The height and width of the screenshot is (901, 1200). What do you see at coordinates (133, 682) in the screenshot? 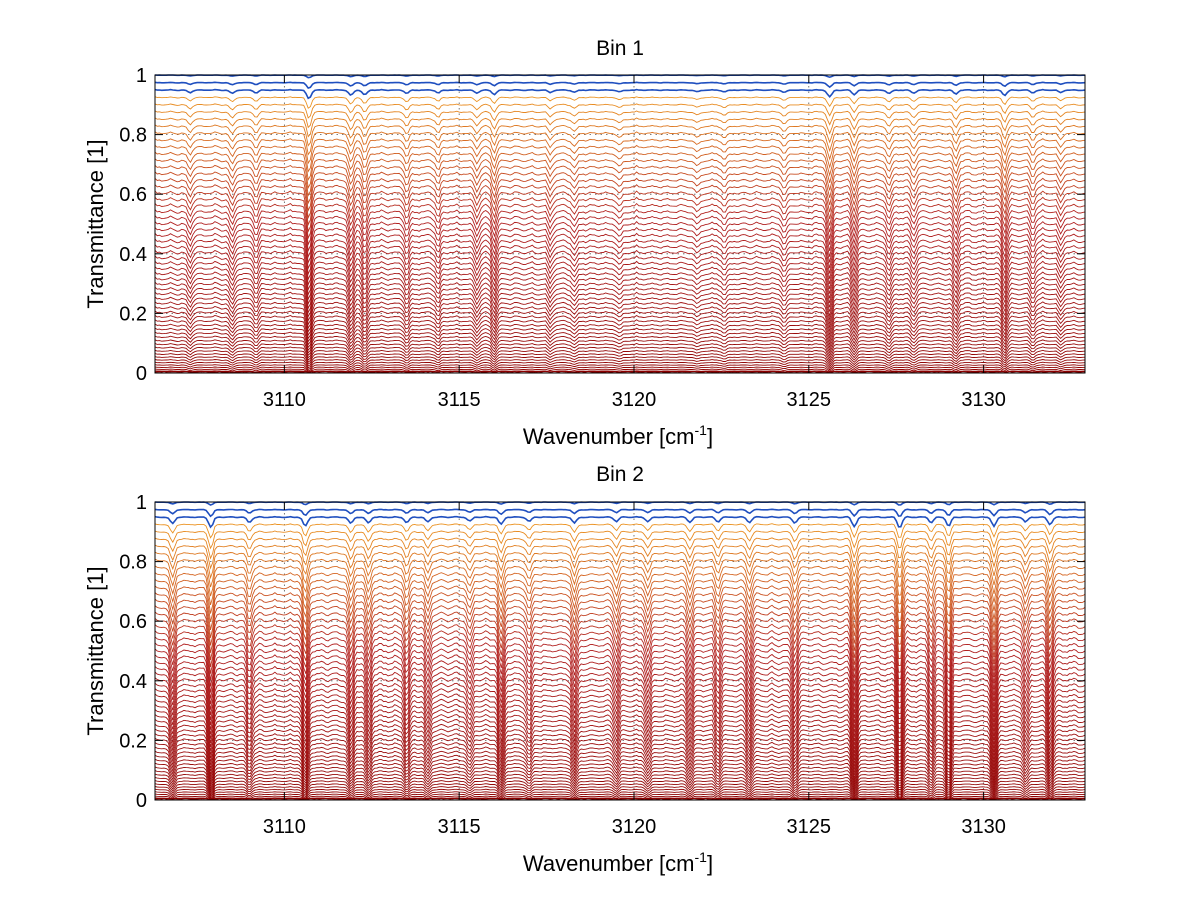
I see `y-tick-label: 0.4` at bounding box center [133, 682].